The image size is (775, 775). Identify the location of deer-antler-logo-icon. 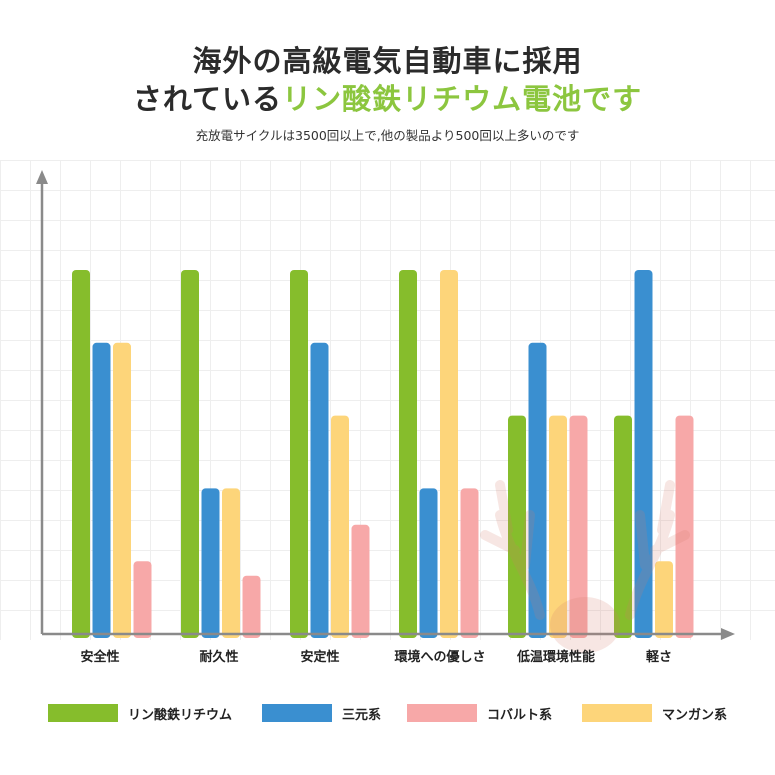
(585, 566).